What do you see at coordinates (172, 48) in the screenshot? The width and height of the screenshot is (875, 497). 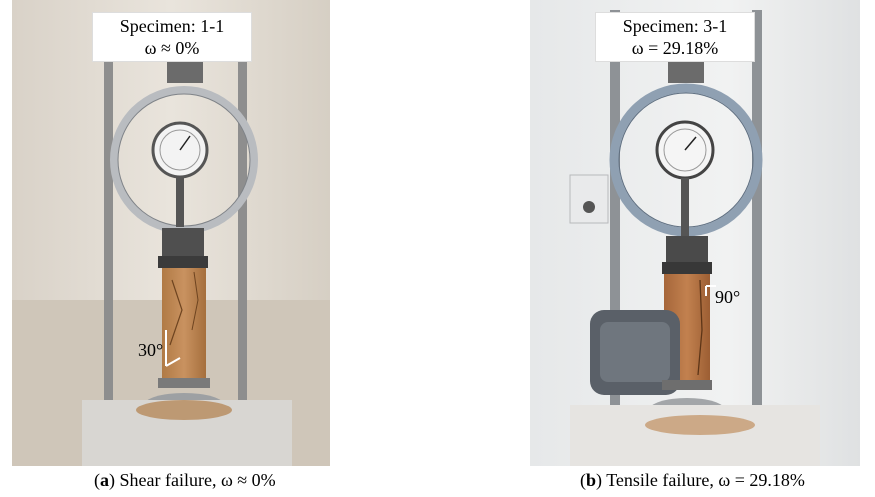 I see `moisture-content: ω ≈ 0%` at bounding box center [172, 48].